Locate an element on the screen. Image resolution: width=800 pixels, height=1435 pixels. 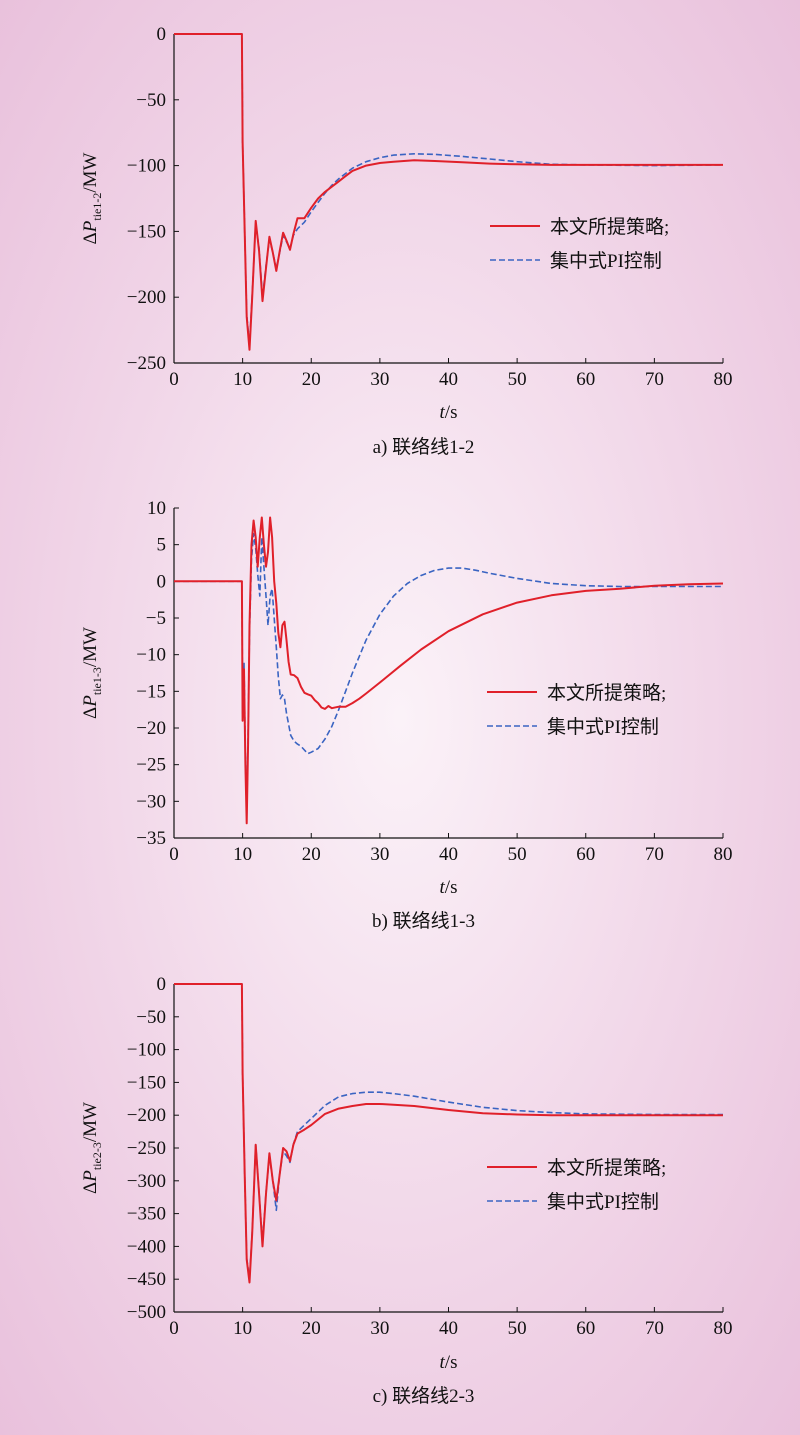
y-tick-label: 10 is located at coordinates (156, 508).